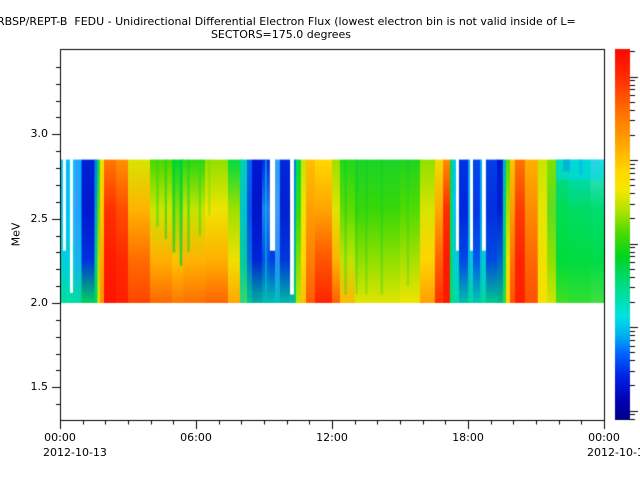 The height and width of the screenshot is (480, 640). I want to click on x-axis-start-date: 2012-10-13, so click(75, 452).